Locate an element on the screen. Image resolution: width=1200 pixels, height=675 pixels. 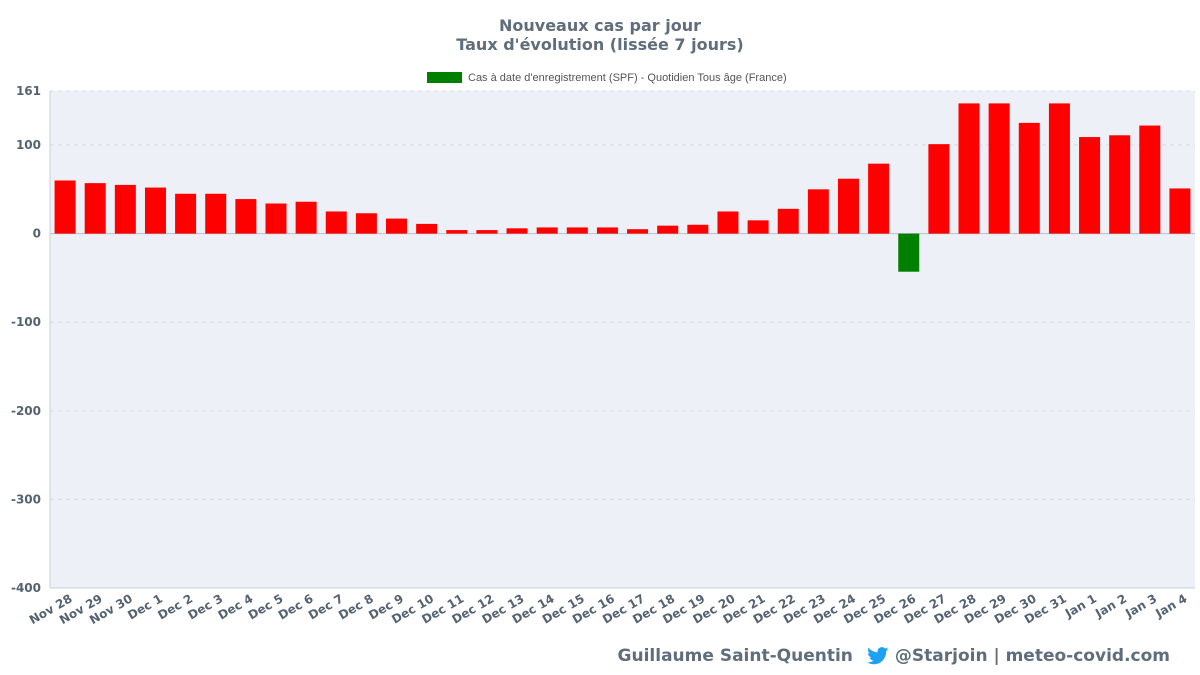
author-name: Guillaume Saint-Quentin is located at coordinates (735, 656).